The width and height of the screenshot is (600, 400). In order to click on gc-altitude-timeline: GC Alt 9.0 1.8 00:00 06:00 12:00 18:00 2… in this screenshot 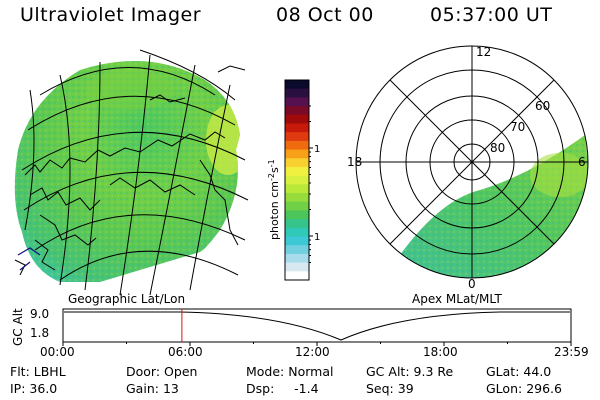, I will do `click(300, 333)`.